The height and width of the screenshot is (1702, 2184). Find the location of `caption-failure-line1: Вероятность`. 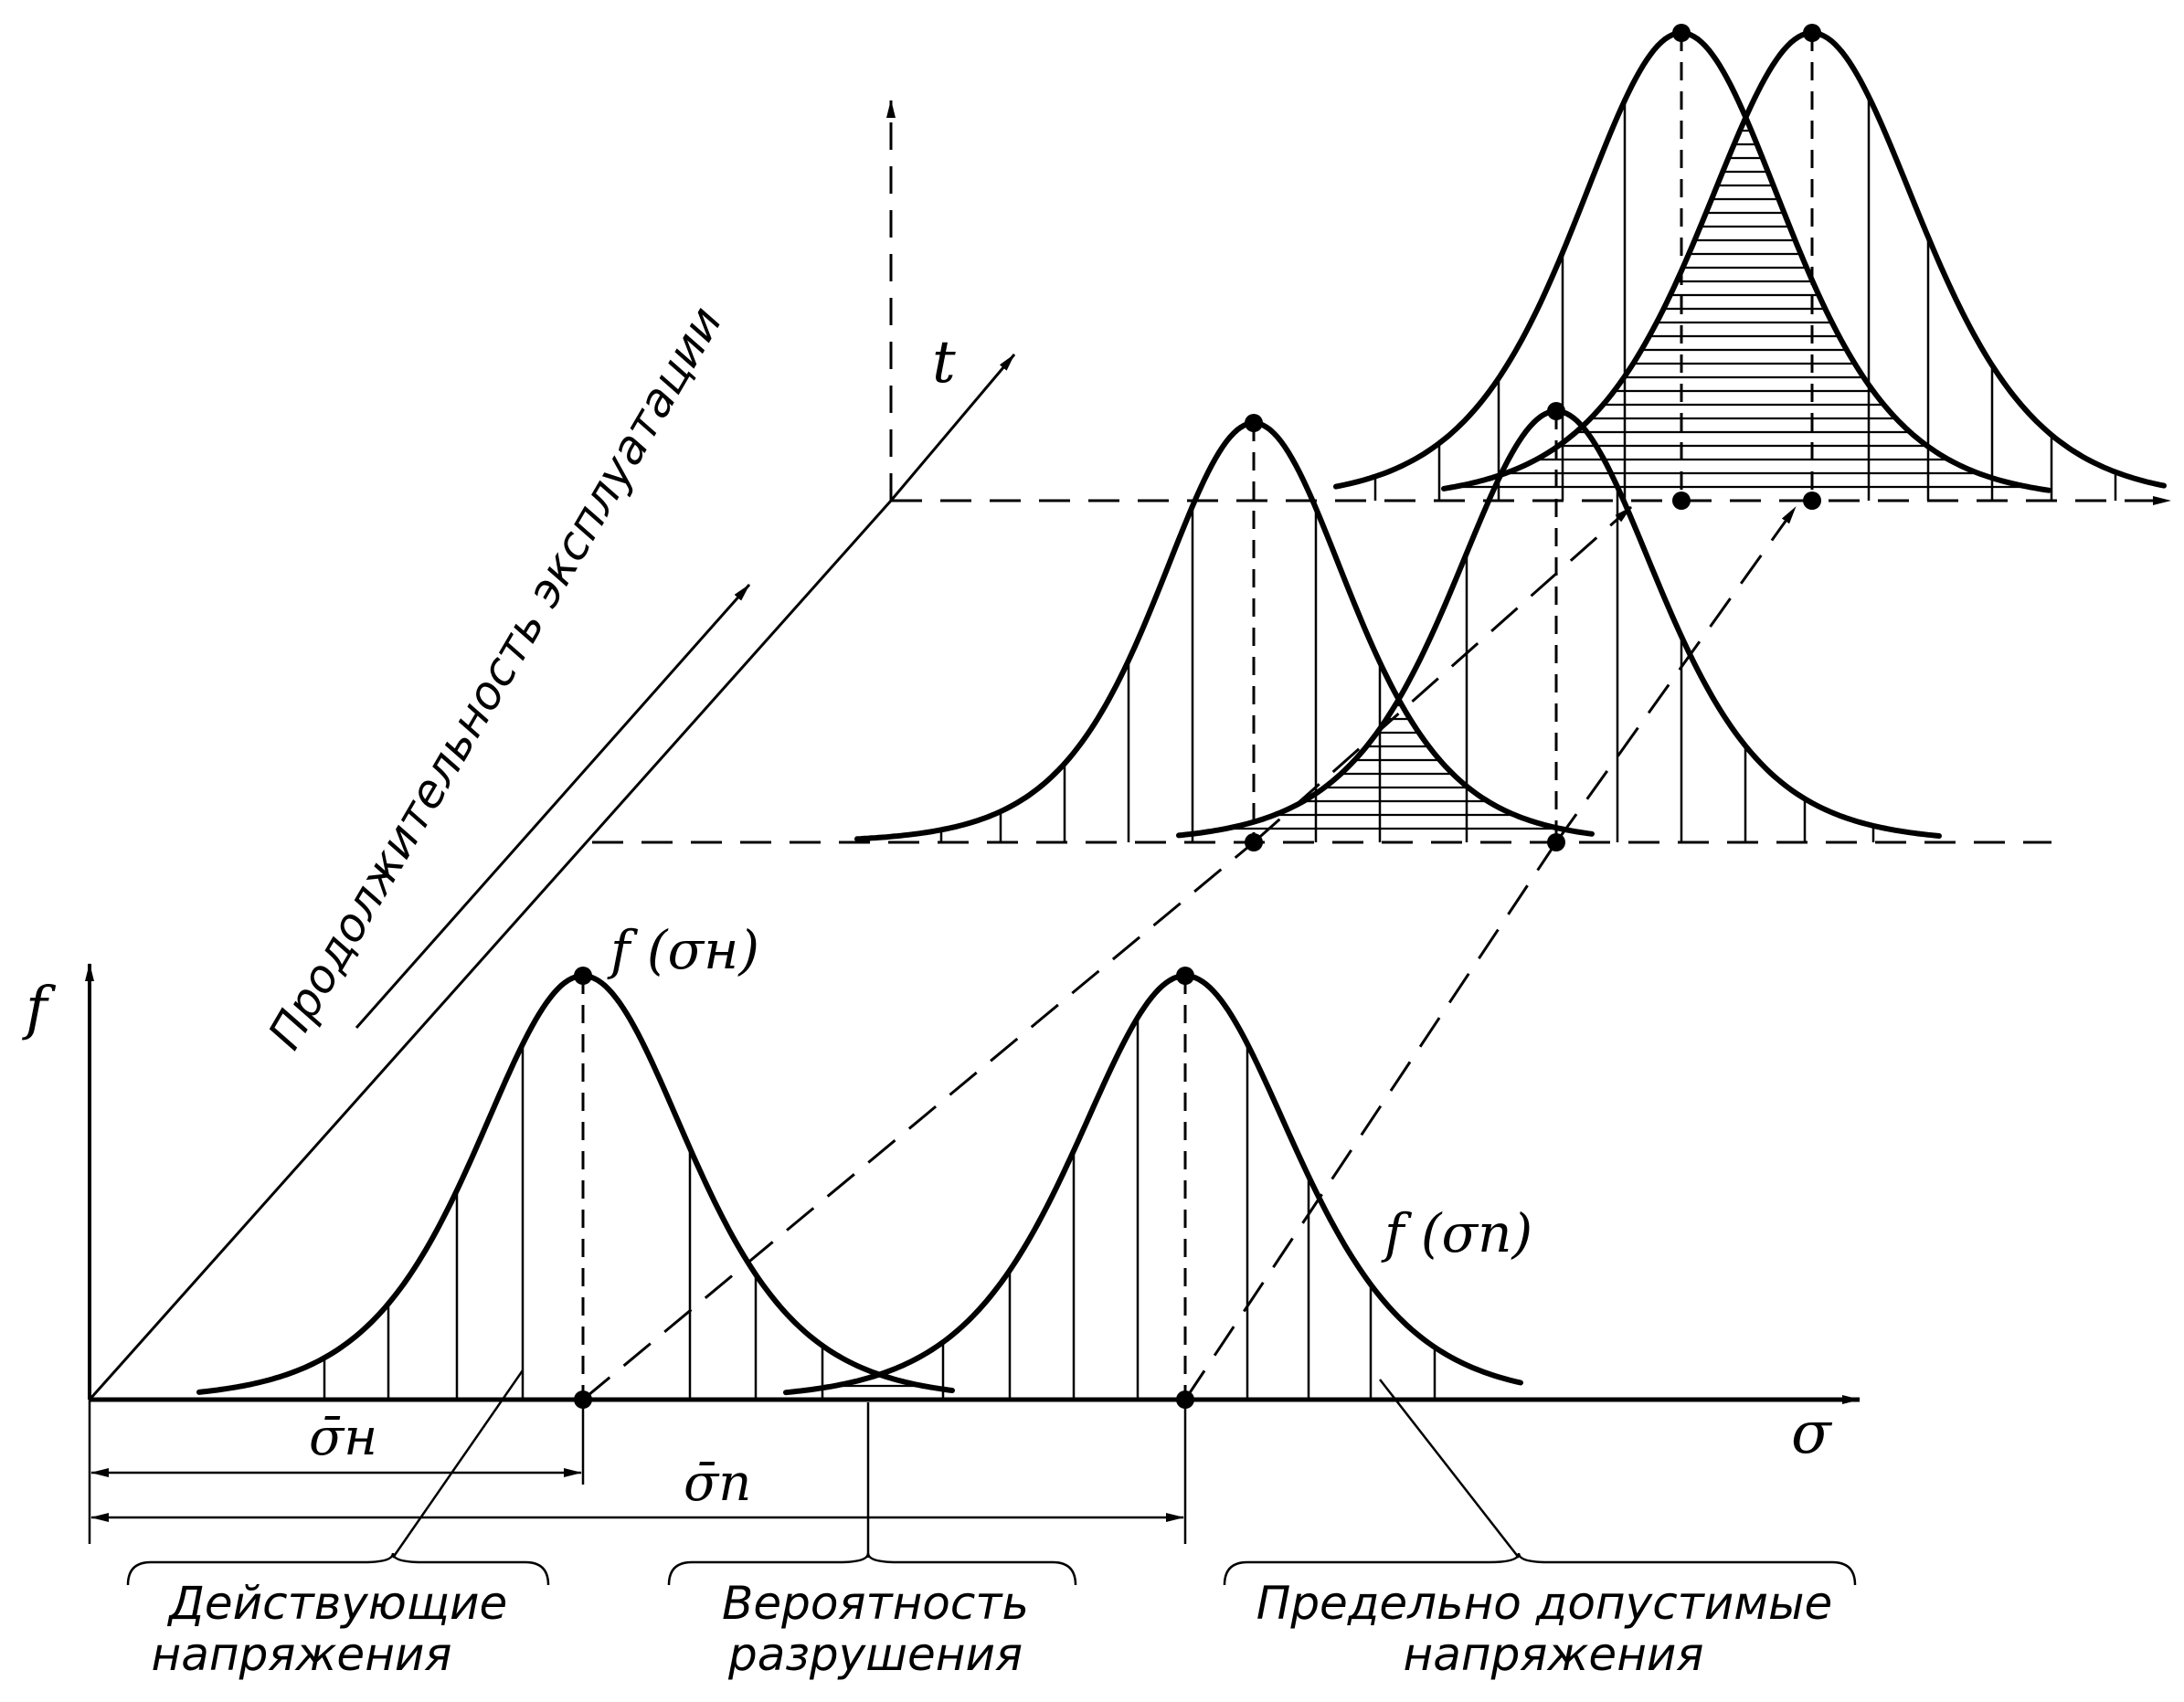

caption-failure-line1: Вероятность is located at coordinates (875, 1603).